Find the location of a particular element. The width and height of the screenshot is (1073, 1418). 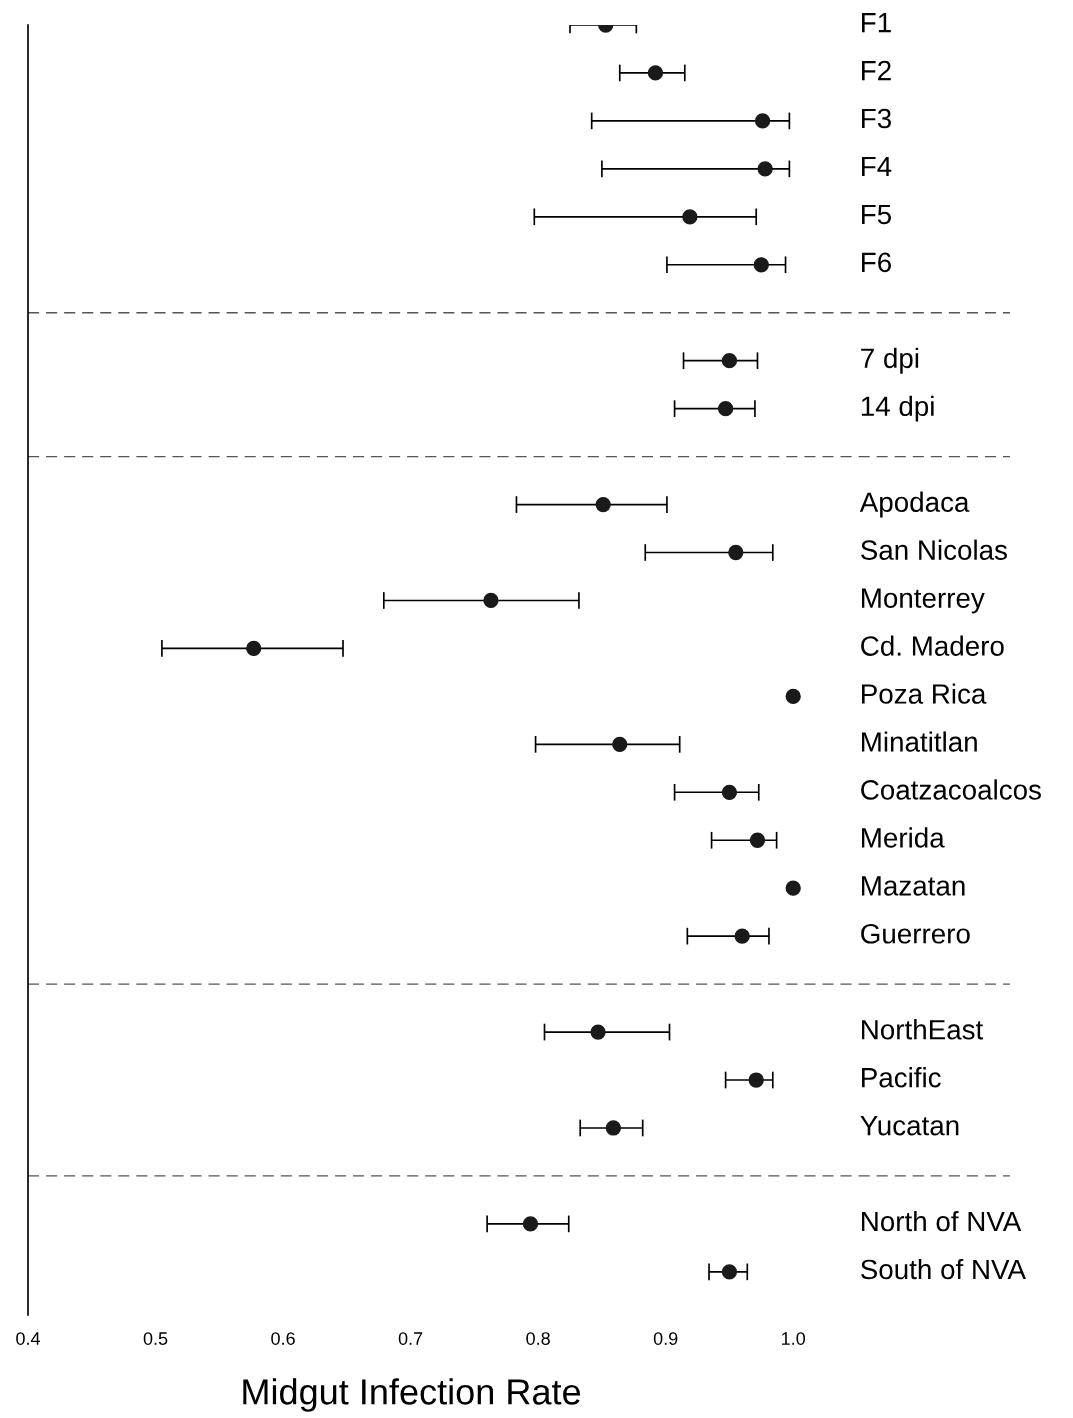

x-tick-label: 0.5 is located at coordinates (155, 1338).